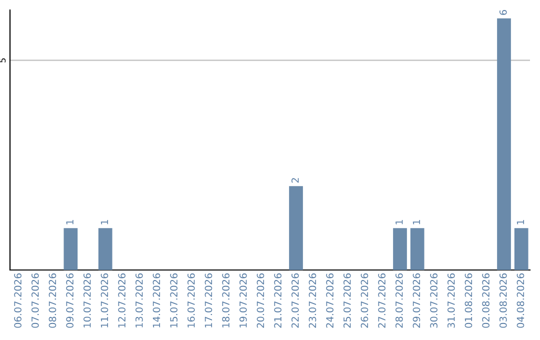 Image resolution: width=540 pixels, height=340 pixels. What do you see at coordinates (434, 300) in the screenshot?
I see `x-tick-label: 30.07.2026` at bounding box center [434, 300].